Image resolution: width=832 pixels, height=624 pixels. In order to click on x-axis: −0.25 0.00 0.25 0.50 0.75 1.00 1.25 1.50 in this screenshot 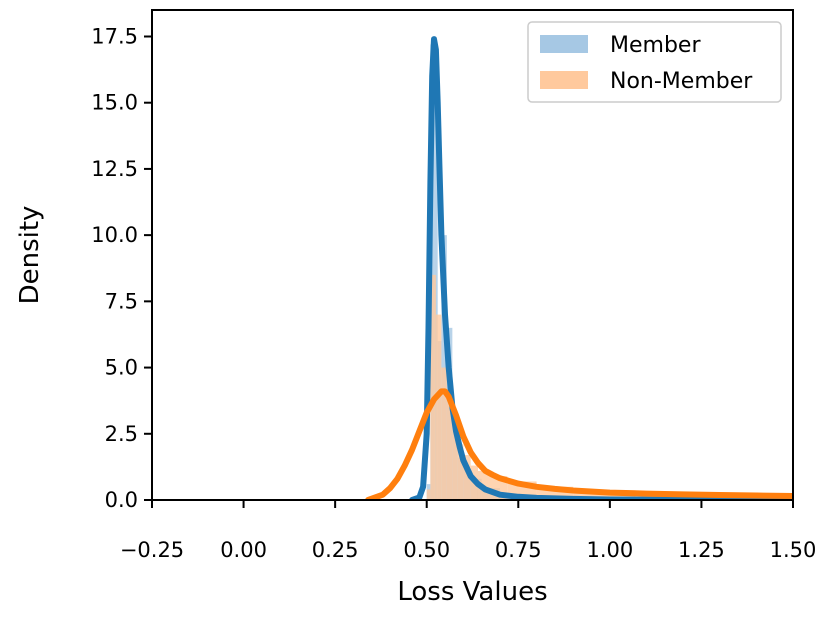, I will do `click(468, 531)`.